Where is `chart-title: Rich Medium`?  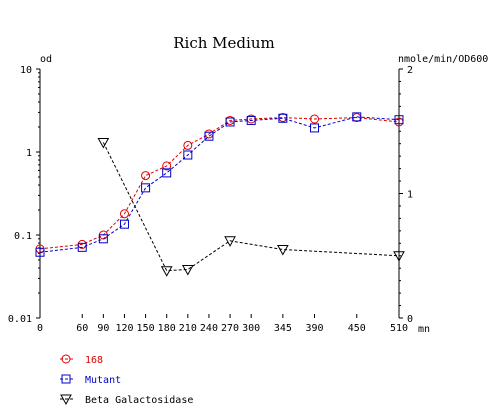
chart-title: Rich Medium is located at coordinates (223, 43).